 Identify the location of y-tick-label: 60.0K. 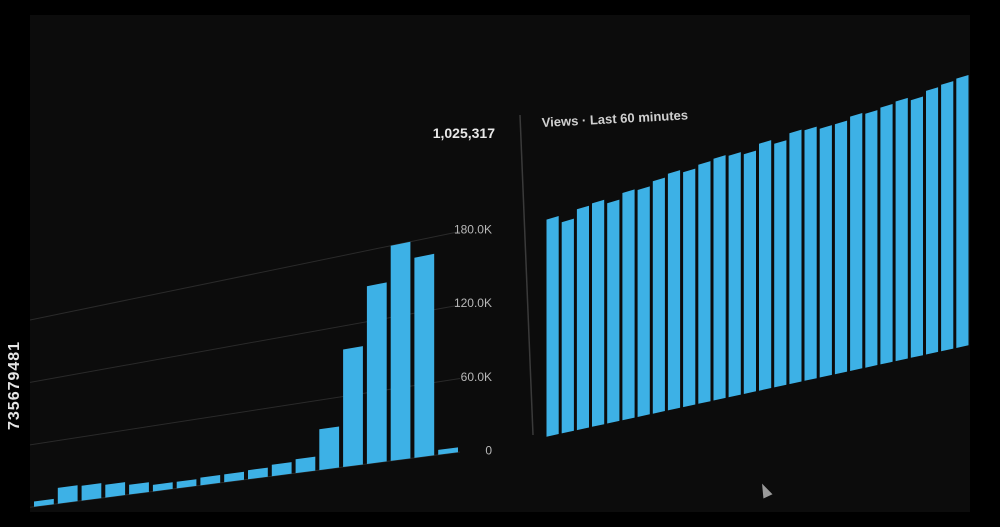
(476, 377).